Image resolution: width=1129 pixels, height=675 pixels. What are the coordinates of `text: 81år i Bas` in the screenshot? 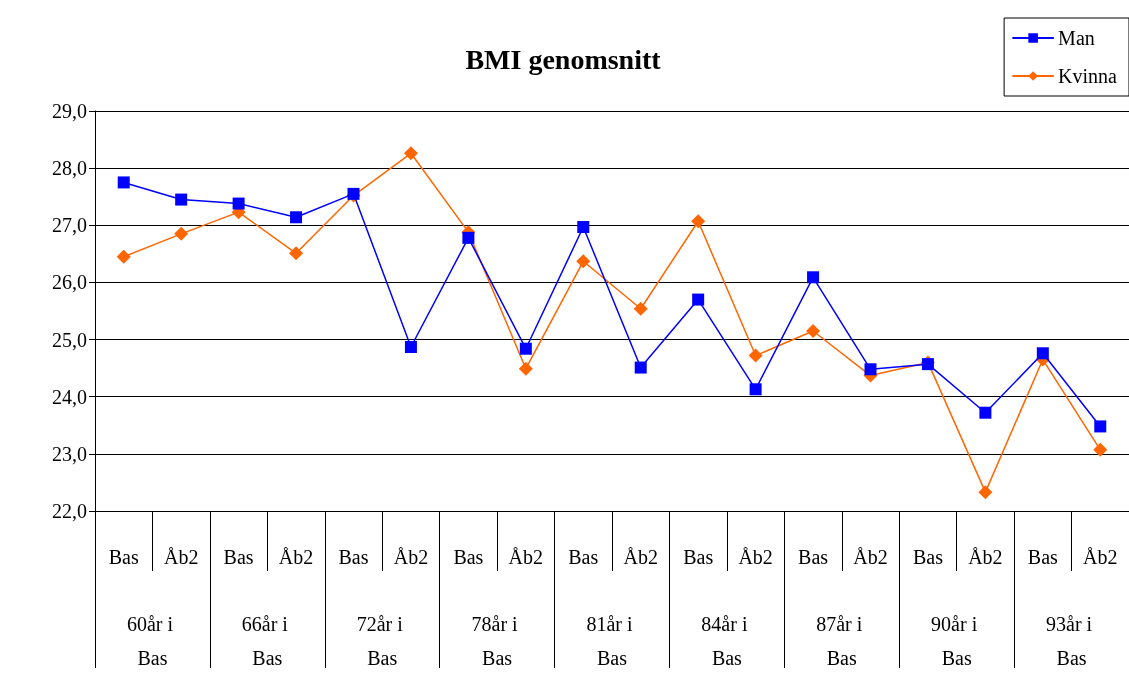 It's located at (612, 641).